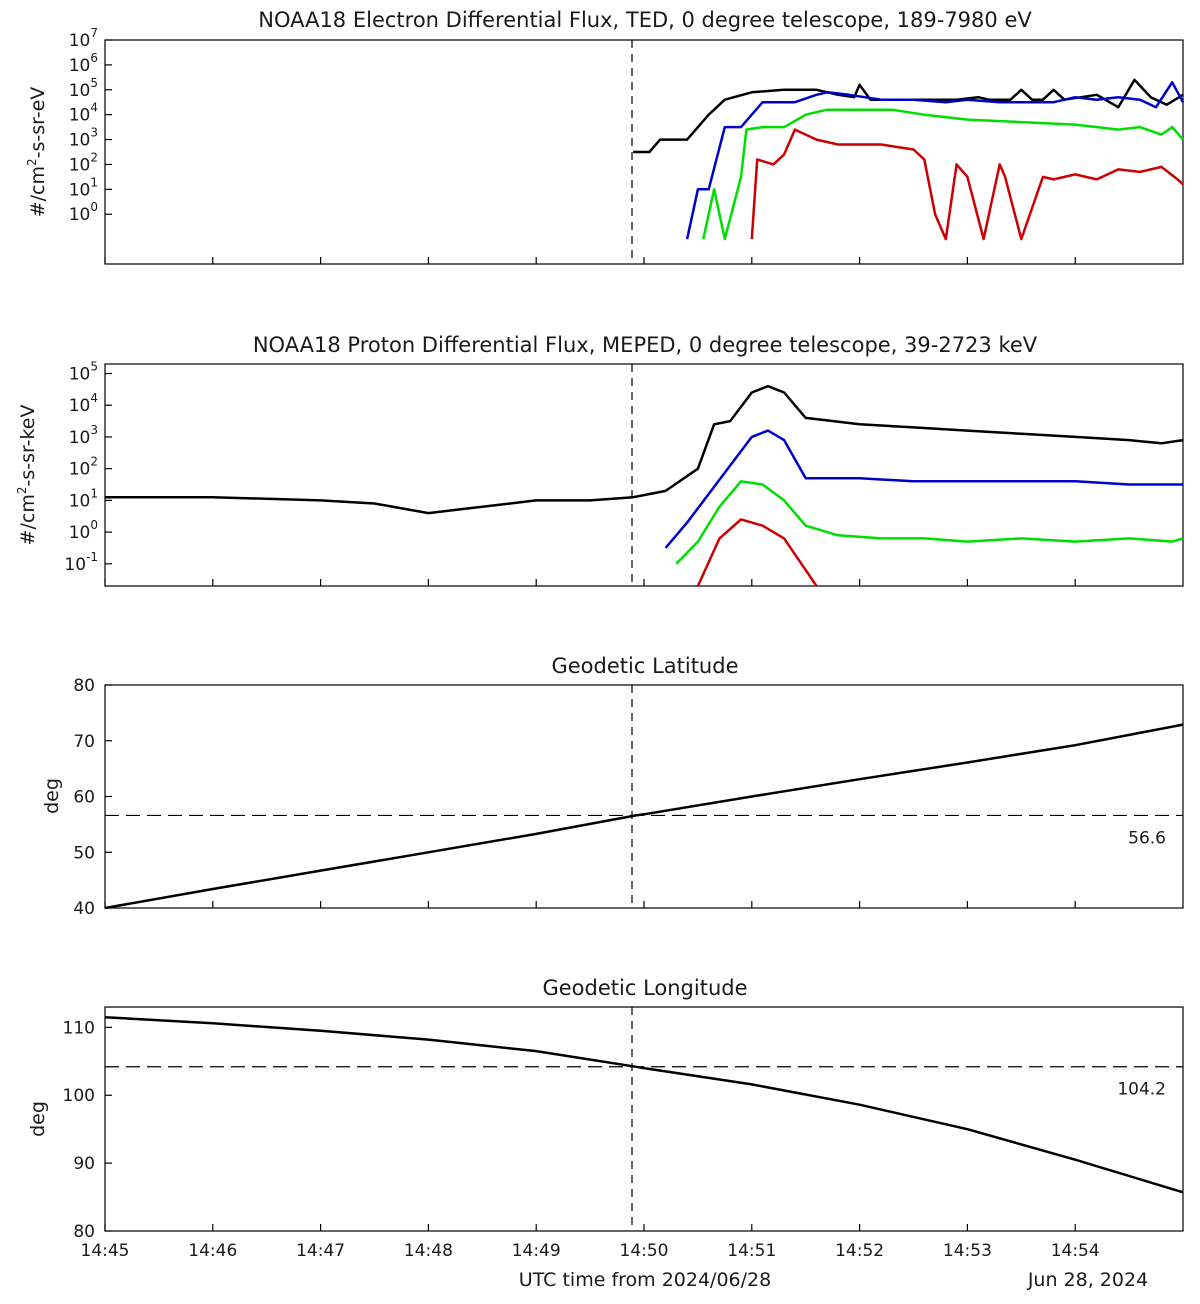 The image size is (1200, 1304). What do you see at coordinates (908, 116) in the screenshot?
I see `electron-flux-series-black` at bounding box center [908, 116].